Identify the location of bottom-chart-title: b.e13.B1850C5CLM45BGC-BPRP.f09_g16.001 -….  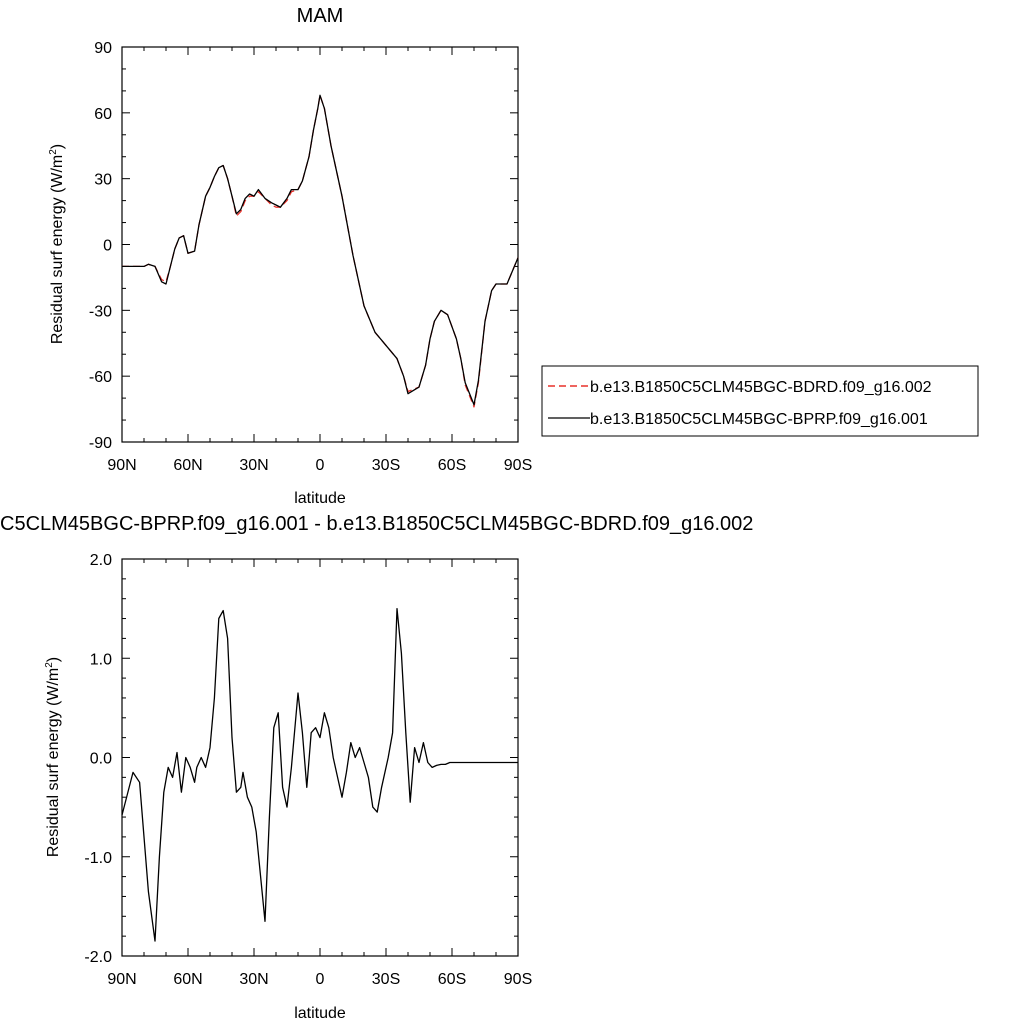
(376, 524).